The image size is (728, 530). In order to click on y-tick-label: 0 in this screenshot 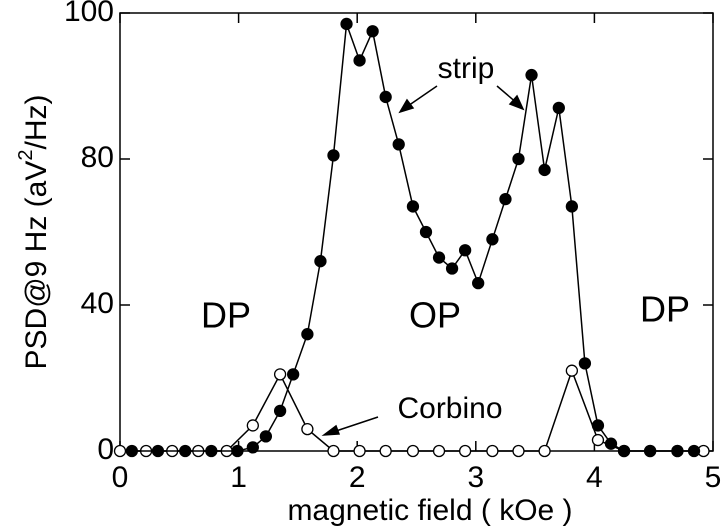, I will do `click(105, 449)`.